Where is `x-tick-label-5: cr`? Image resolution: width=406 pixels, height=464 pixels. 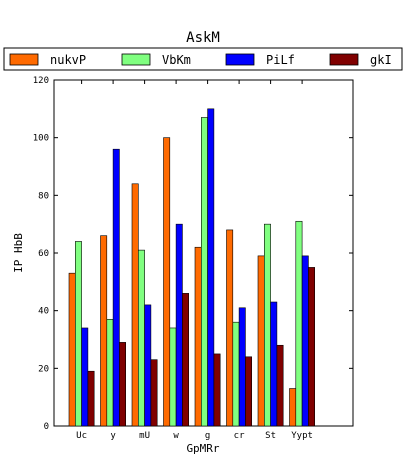 x-tick-label-5: cr is located at coordinates (239, 436).